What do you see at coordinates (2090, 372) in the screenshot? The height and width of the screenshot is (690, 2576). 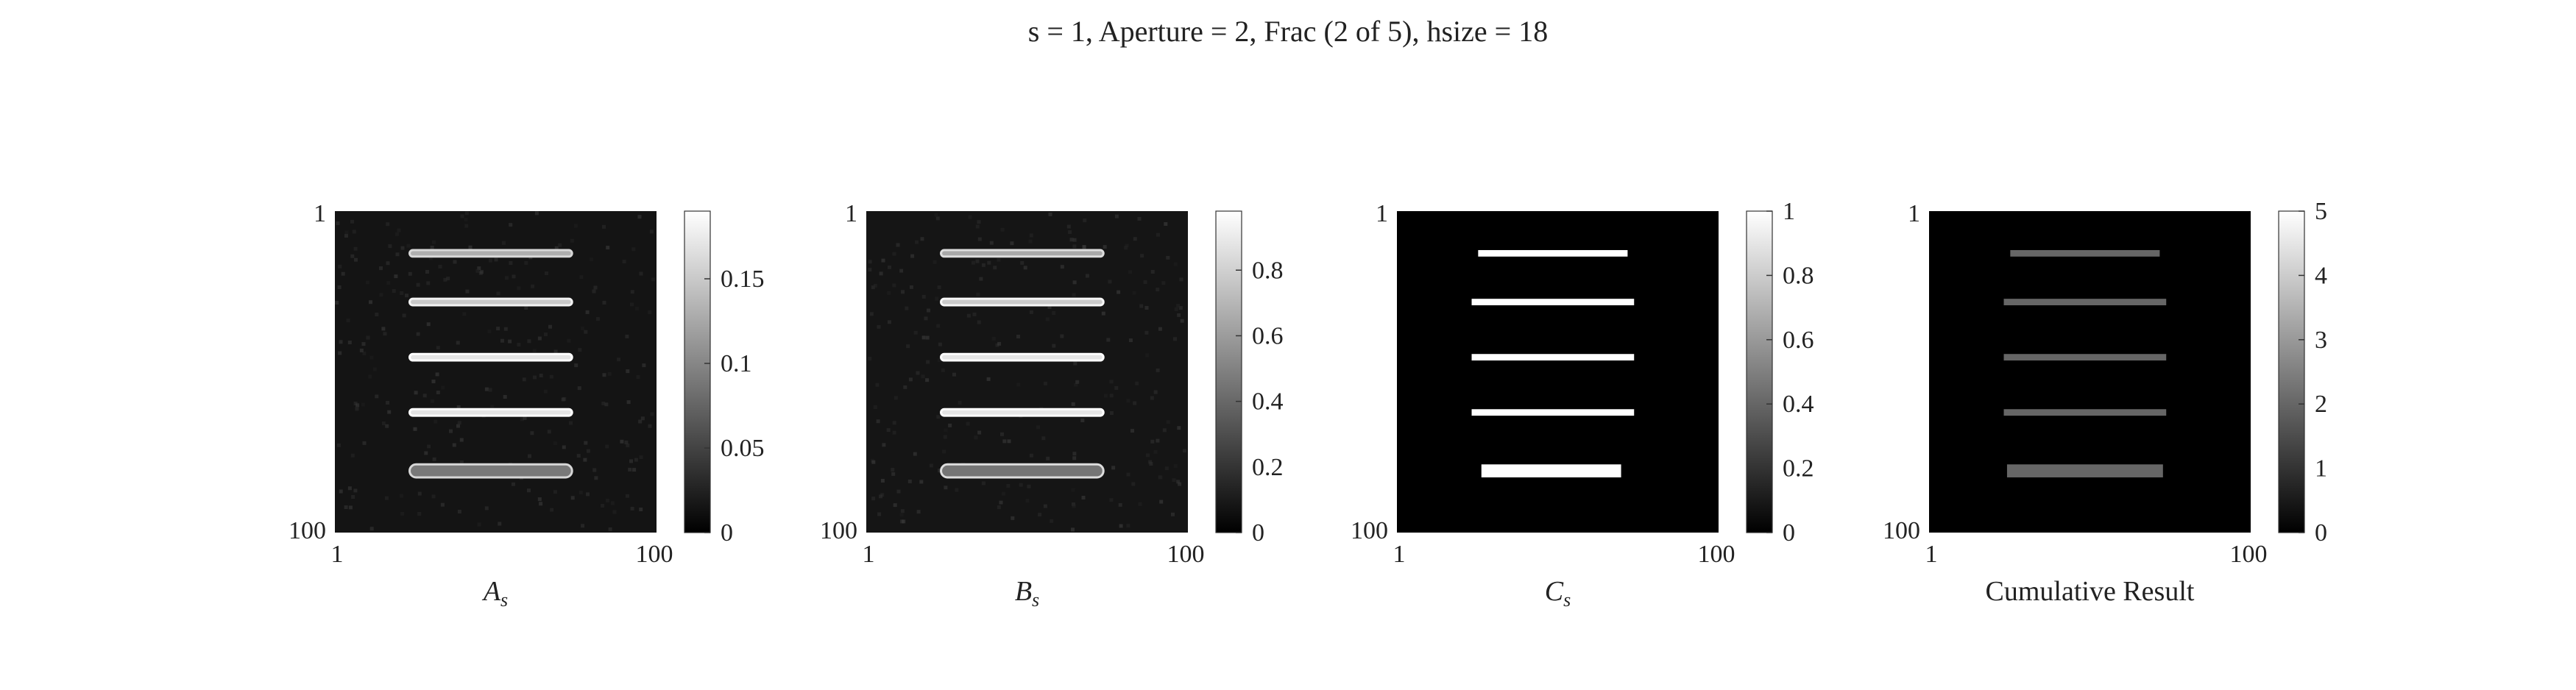 I see `heatmap-background` at bounding box center [2090, 372].